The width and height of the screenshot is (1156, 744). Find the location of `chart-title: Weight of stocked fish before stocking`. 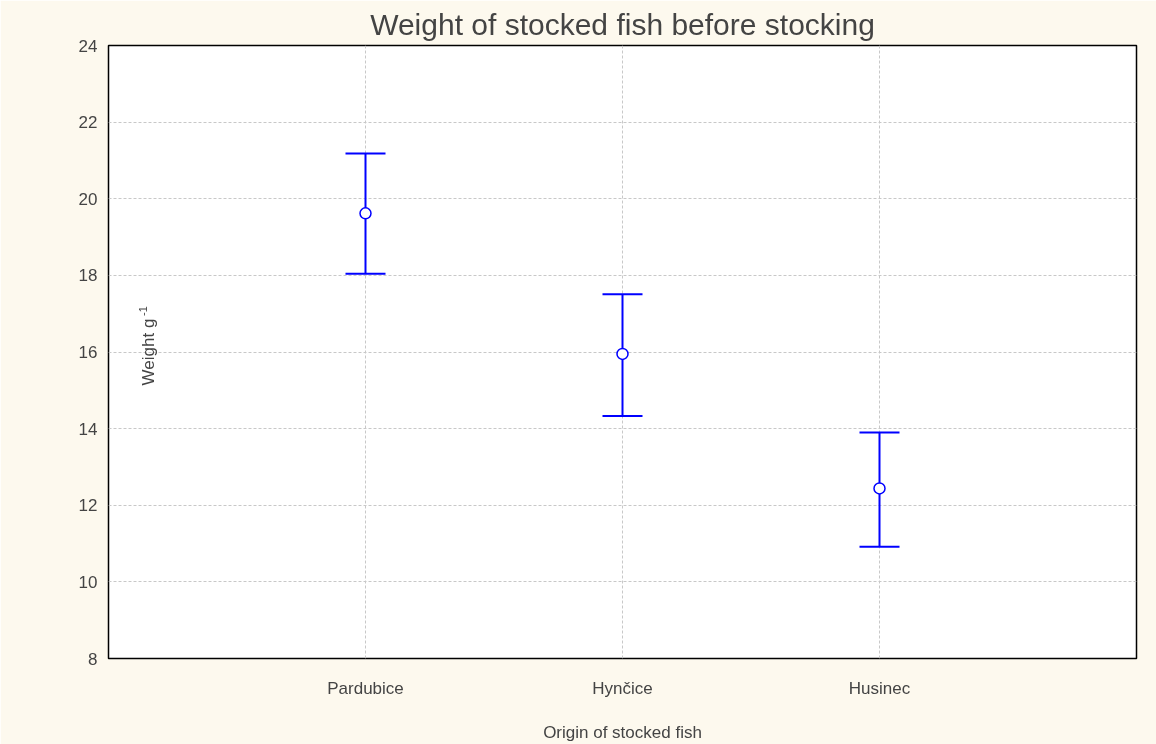

chart-title: Weight of stocked fish before stocking is located at coordinates (622, 24).